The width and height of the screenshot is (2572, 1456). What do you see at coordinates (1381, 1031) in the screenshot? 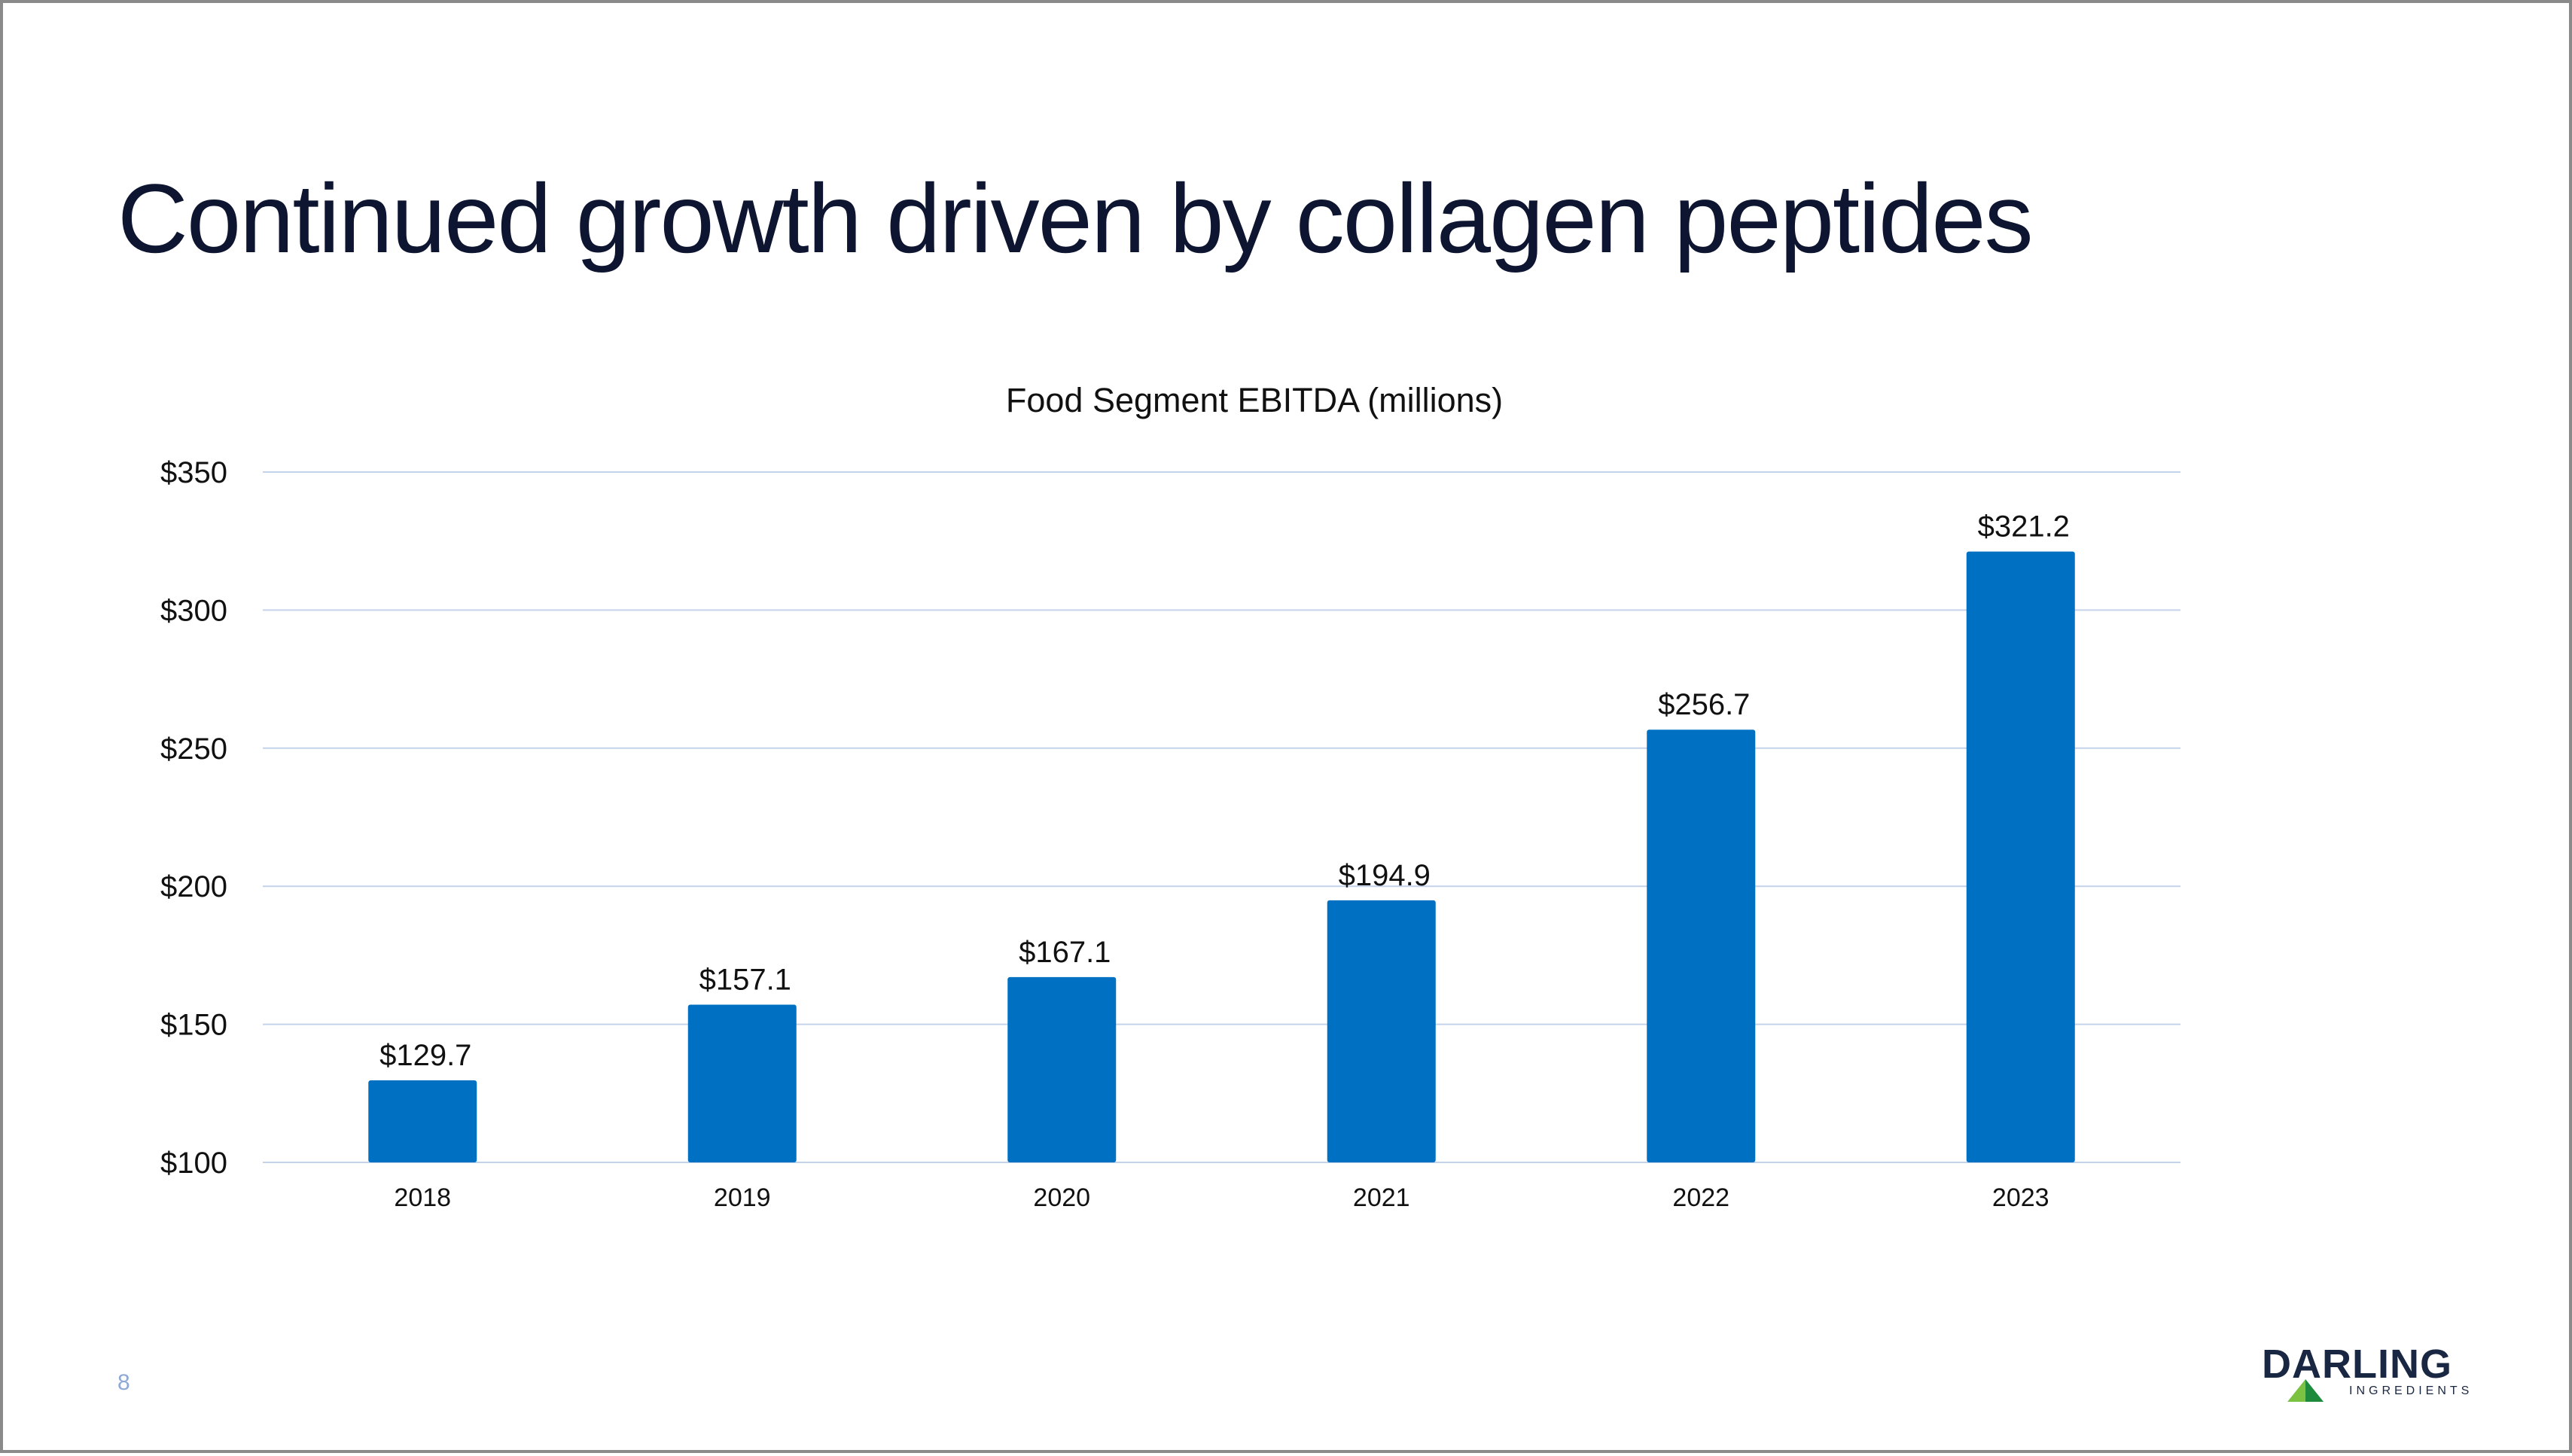
I see `bar-2021` at bounding box center [1381, 1031].